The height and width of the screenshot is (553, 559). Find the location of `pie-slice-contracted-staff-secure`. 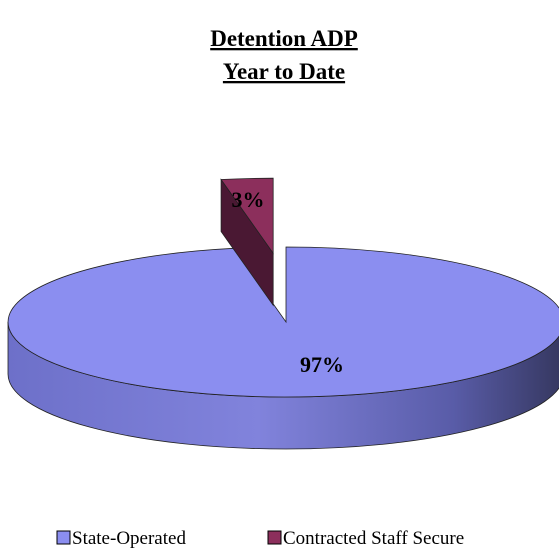

pie-slice-contracted-staff-secure is located at coordinates (247, 242).